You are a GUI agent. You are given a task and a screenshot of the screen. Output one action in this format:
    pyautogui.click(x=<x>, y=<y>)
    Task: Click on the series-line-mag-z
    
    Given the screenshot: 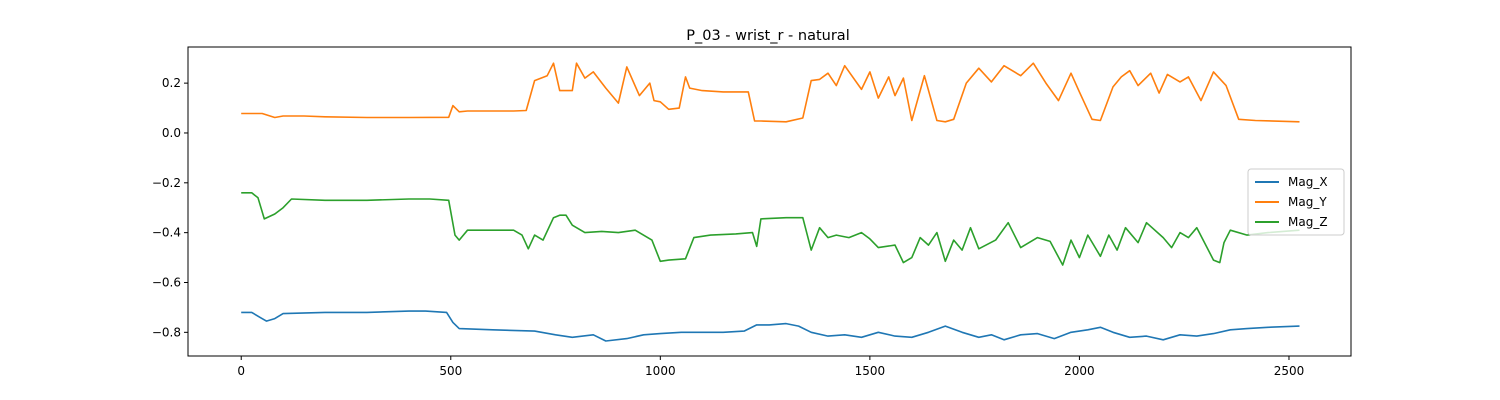 What is the action you would take?
    pyautogui.click(x=770, y=229)
    